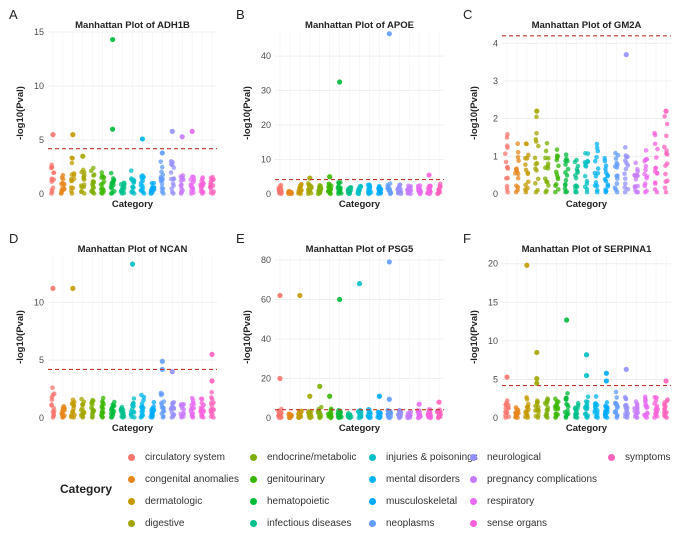  I want to click on legend-item: mental disorders, so click(414, 479).